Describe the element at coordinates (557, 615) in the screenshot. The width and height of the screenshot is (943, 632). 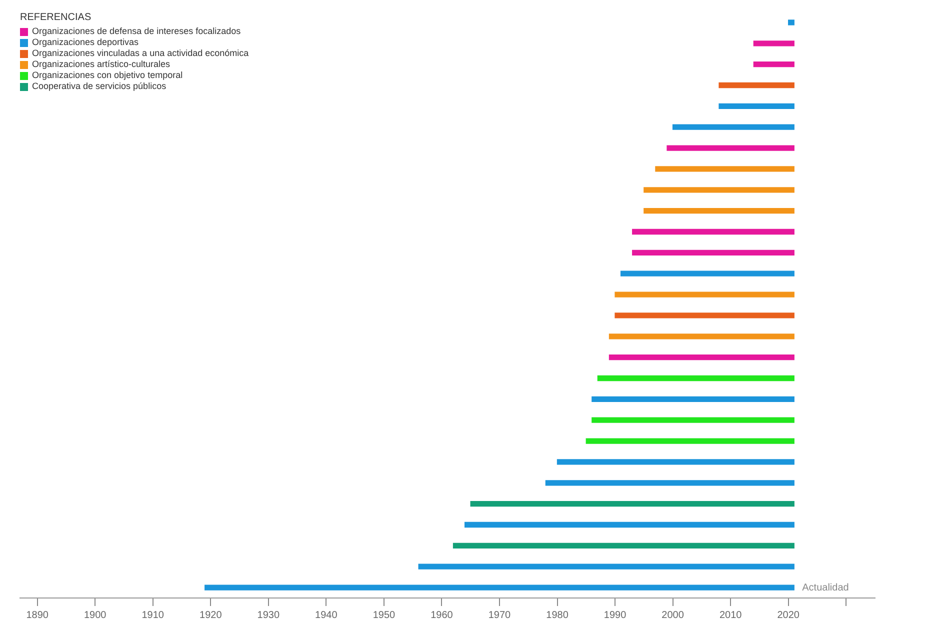
I see `x-tick-label: 1980` at that location.